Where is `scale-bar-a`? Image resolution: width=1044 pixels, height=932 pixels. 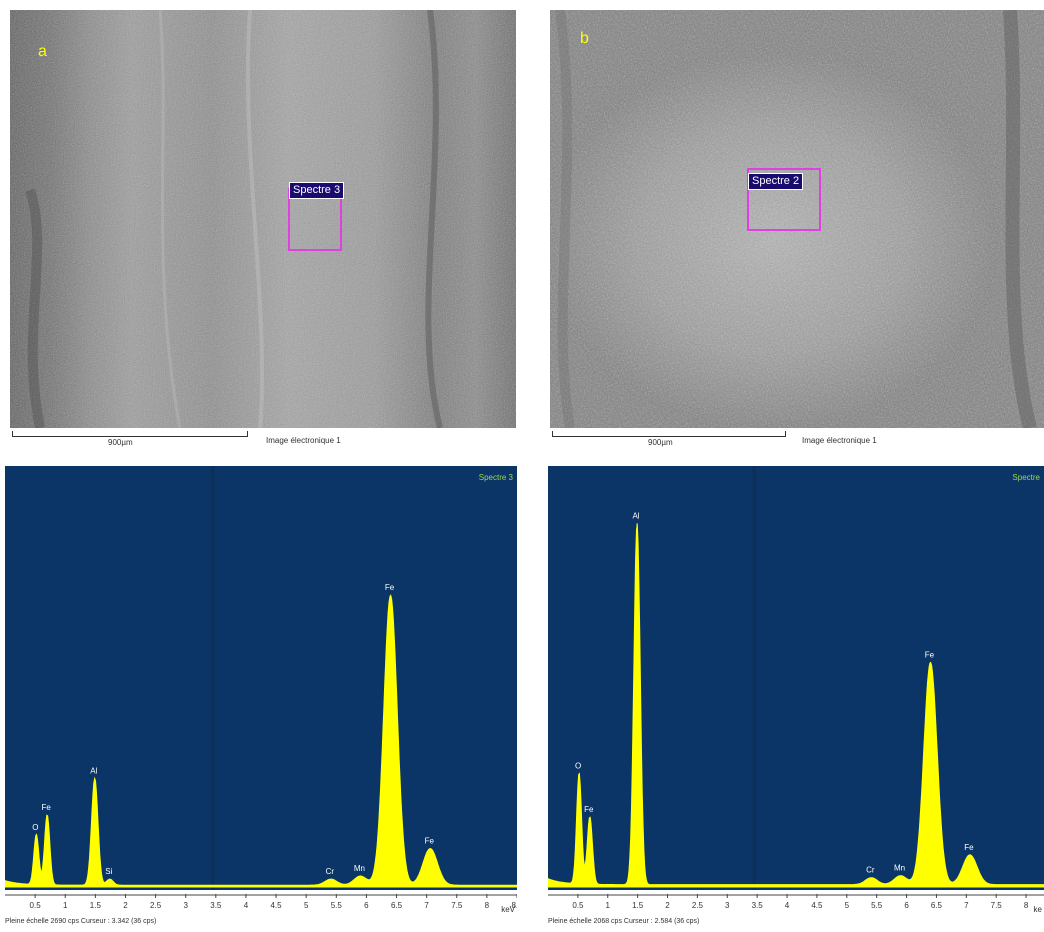
scale-bar-a is located at coordinates (130, 434).